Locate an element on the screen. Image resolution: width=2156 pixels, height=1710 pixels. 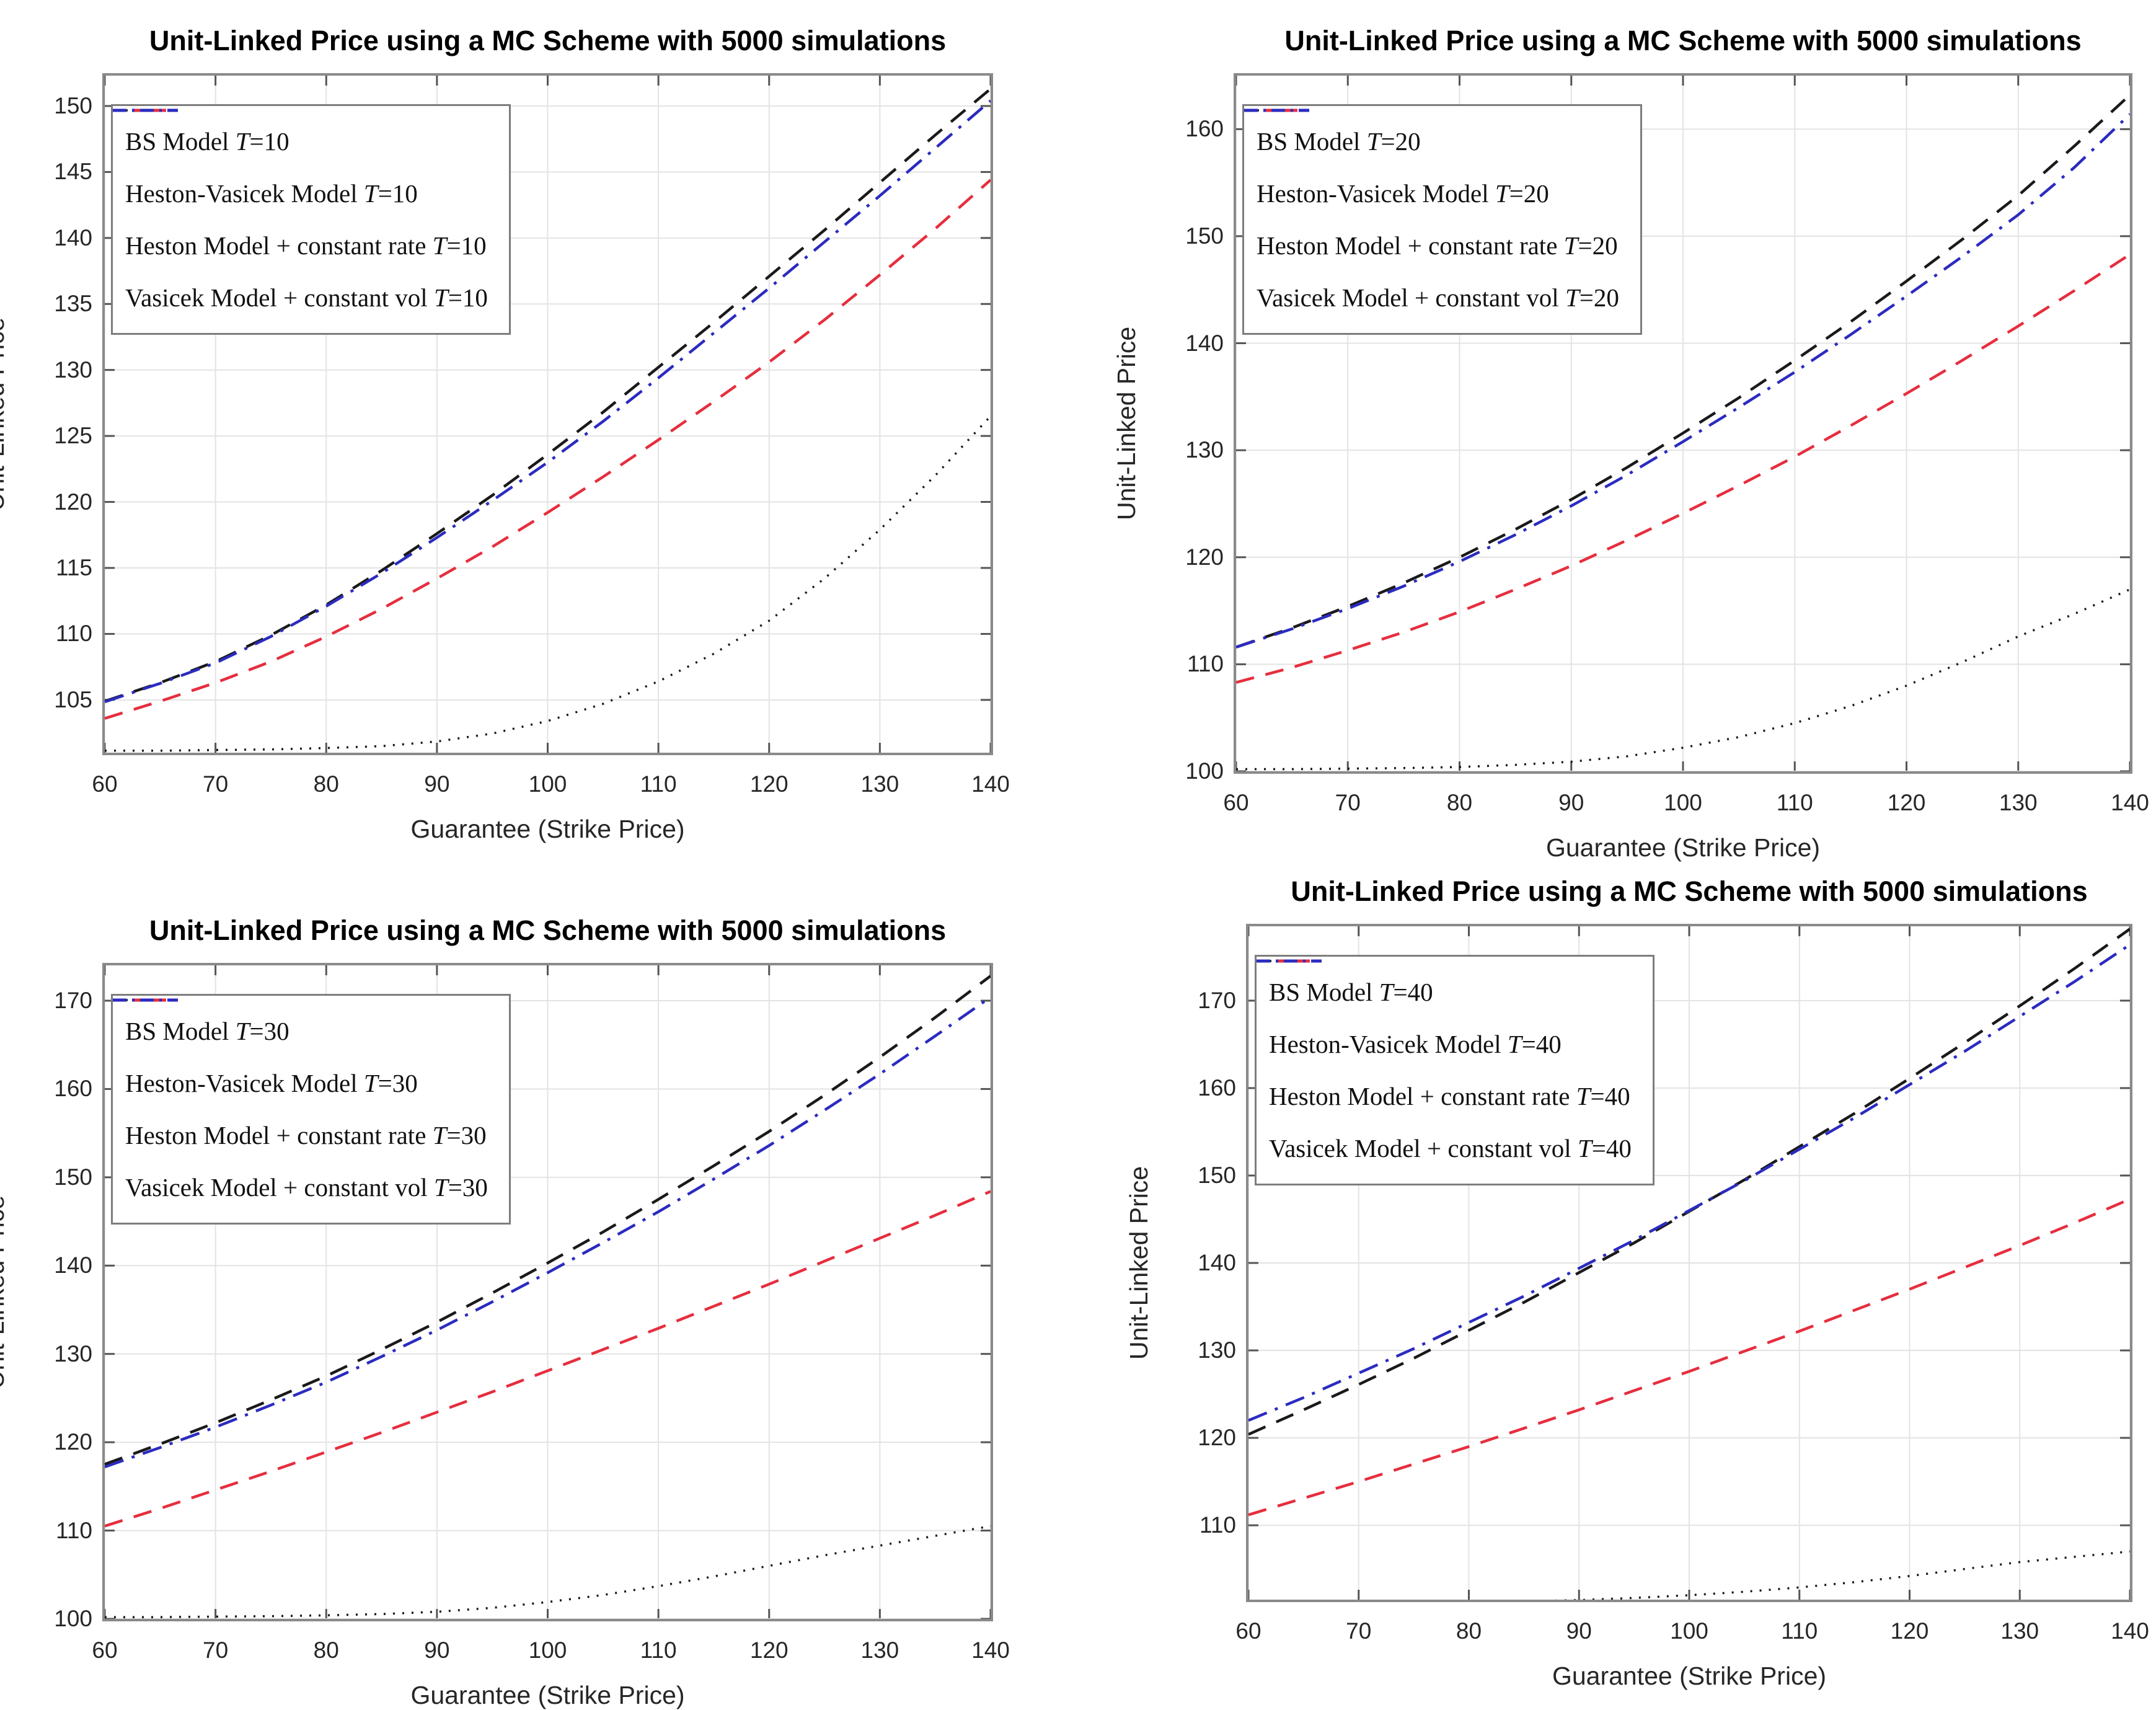
legend-item: Heston-Vasicek Model T=20 is located at coordinates (1432, 164).